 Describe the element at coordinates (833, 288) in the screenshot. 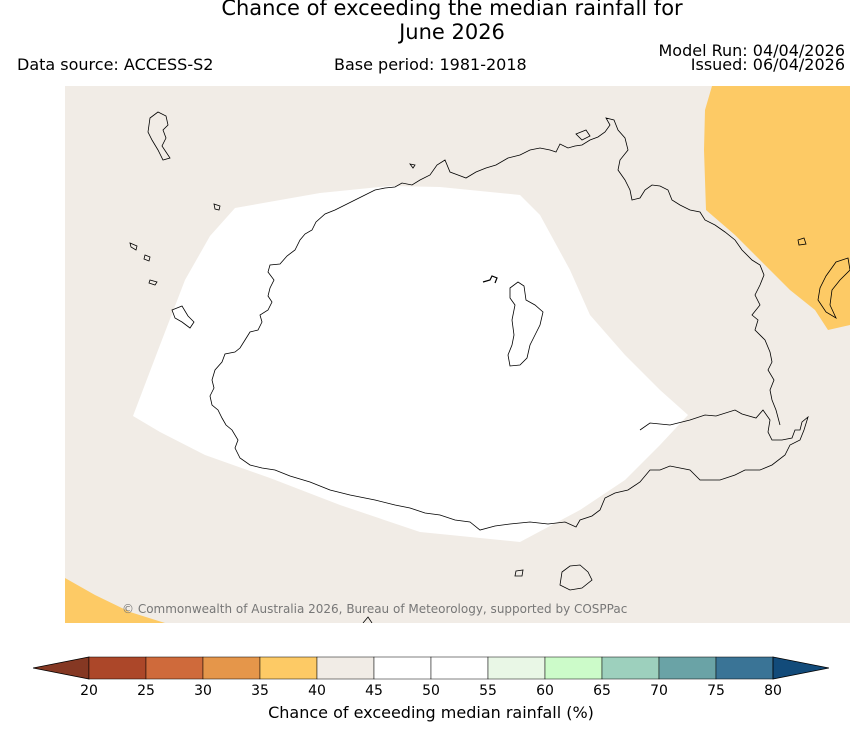

I see `far-east-island` at that location.